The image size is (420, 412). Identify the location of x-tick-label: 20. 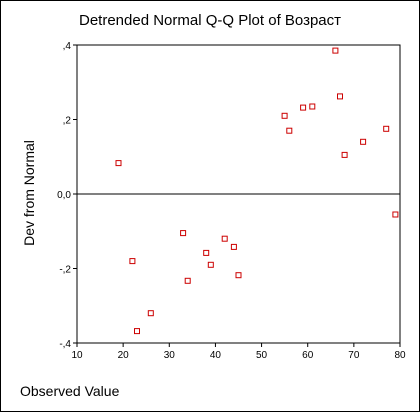
(124, 355).